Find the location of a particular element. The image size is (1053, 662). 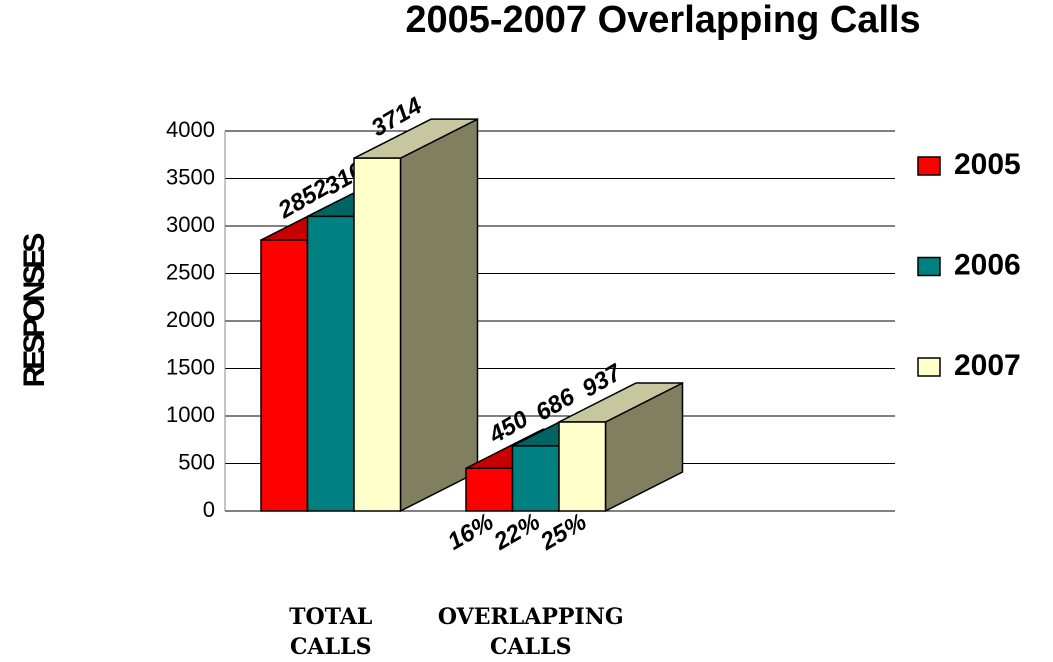

x-tick-label: OVERLAPPING CALLS is located at coordinates (530, 632).